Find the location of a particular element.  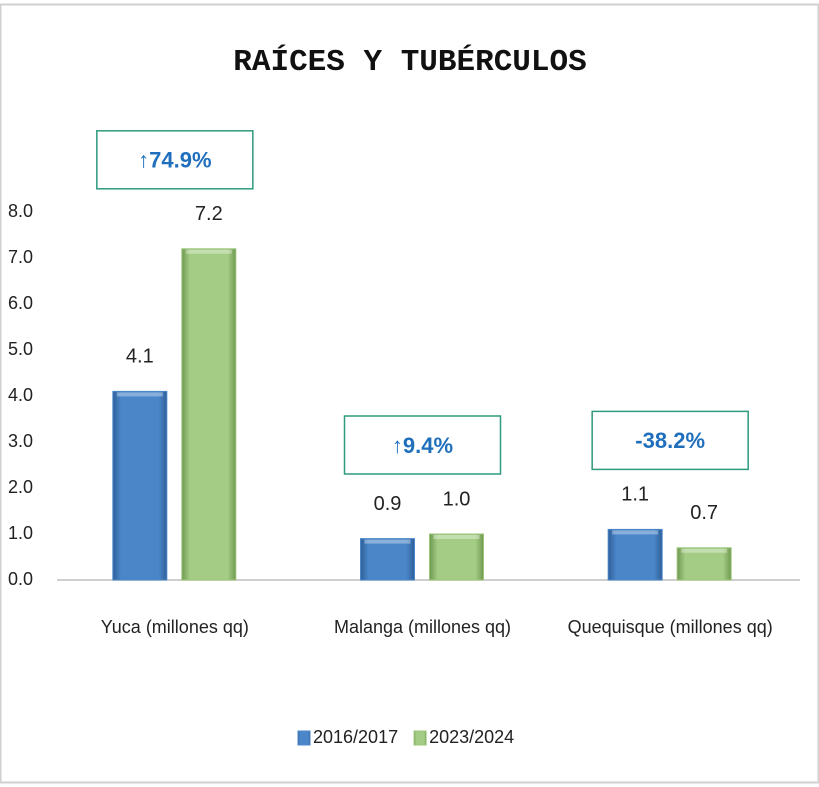

x-tick-label: Yuca (millones qq) is located at coordinates (175, 627).